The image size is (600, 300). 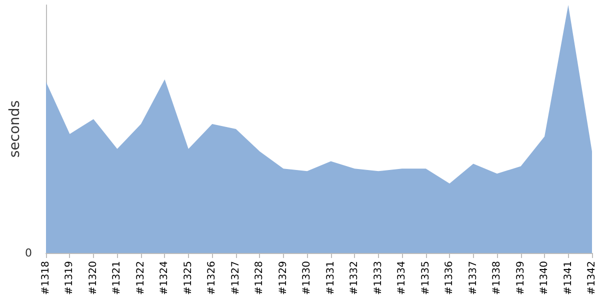 What do you see at coordinates (140, 278) in the screenshot?
I see `x-tick-label: #1322` at bounding box center [140, 278].